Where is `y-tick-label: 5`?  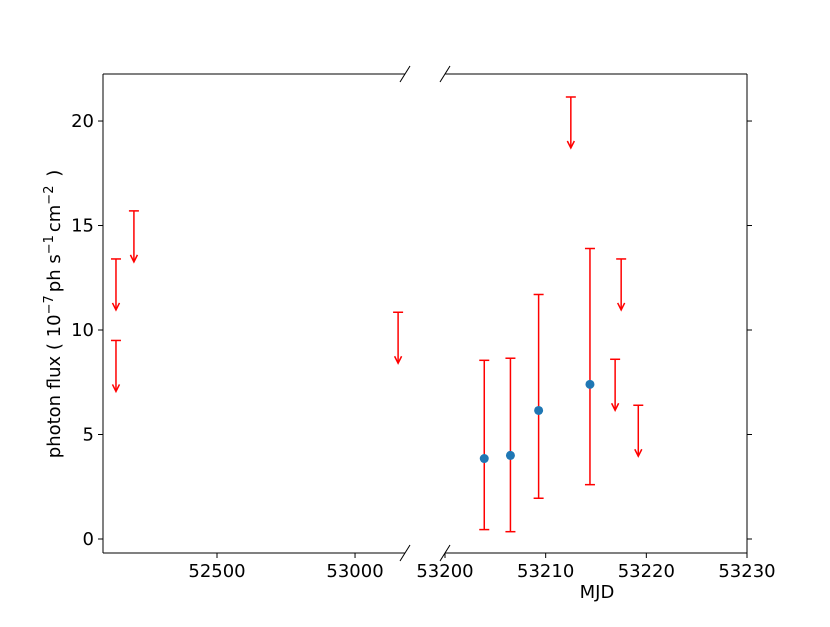
y-tick-label: 5 is located at coordinates (88, 435).